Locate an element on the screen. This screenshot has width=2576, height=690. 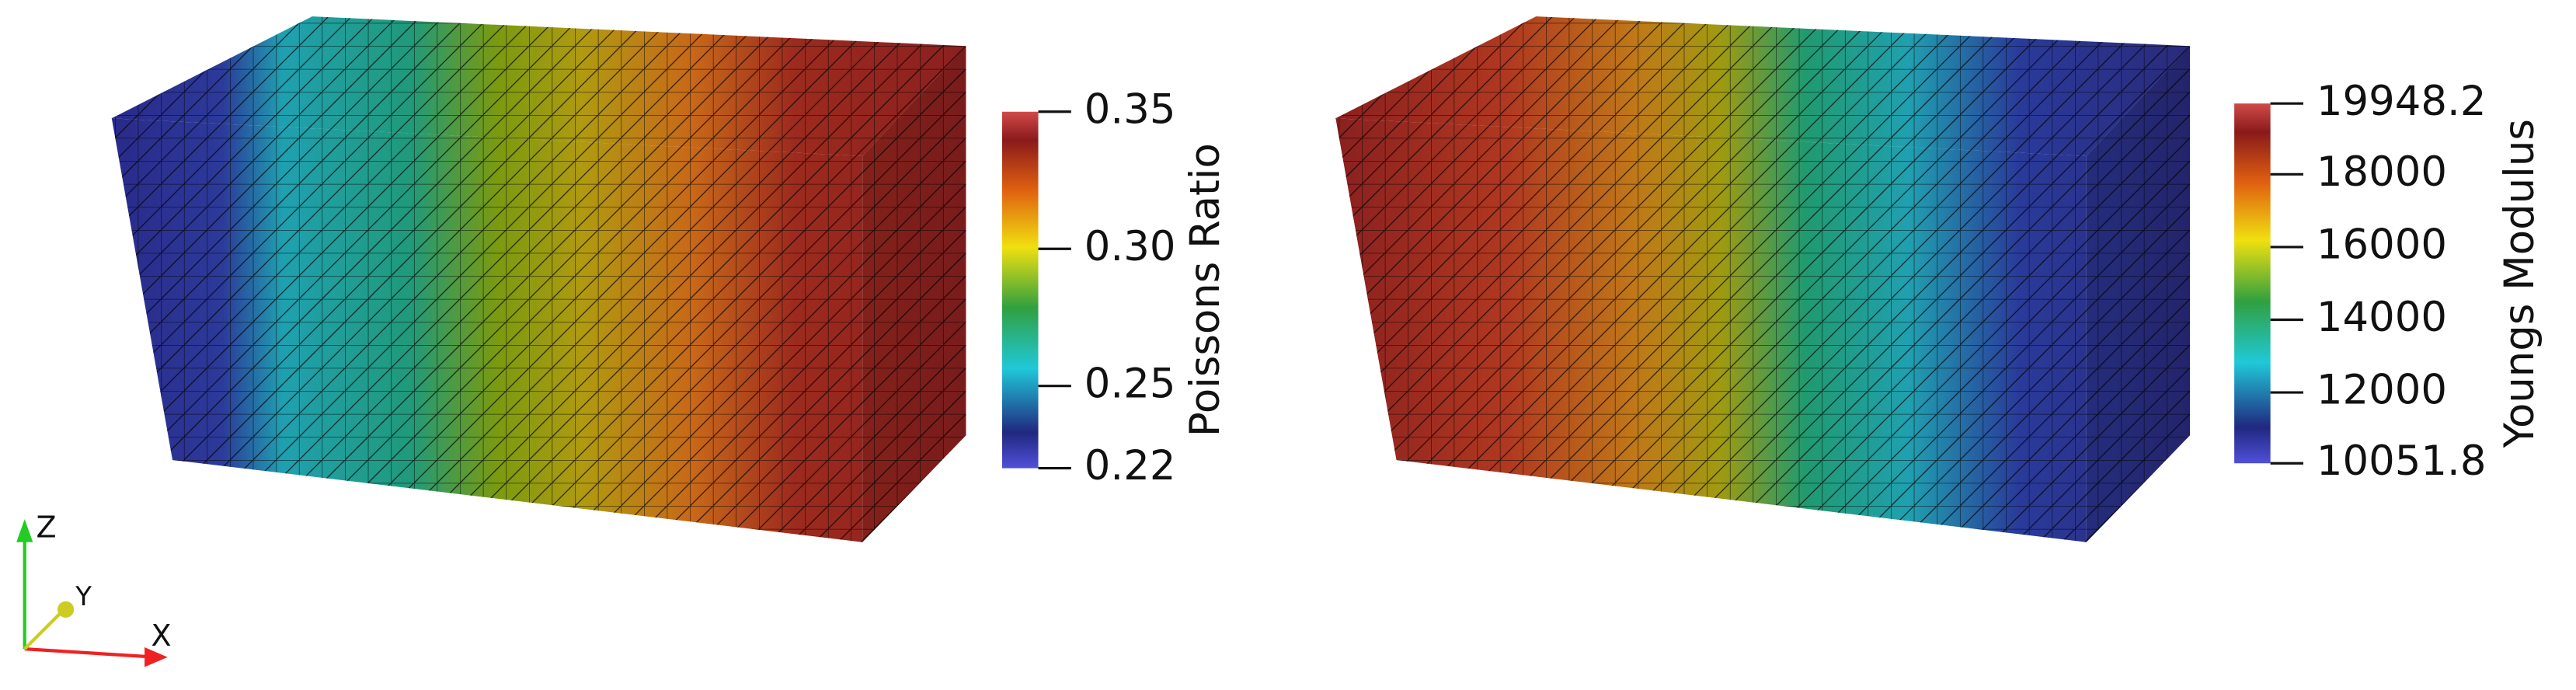
colorbar-title: Poissons Ratio is located at coordinates (1205, 290).